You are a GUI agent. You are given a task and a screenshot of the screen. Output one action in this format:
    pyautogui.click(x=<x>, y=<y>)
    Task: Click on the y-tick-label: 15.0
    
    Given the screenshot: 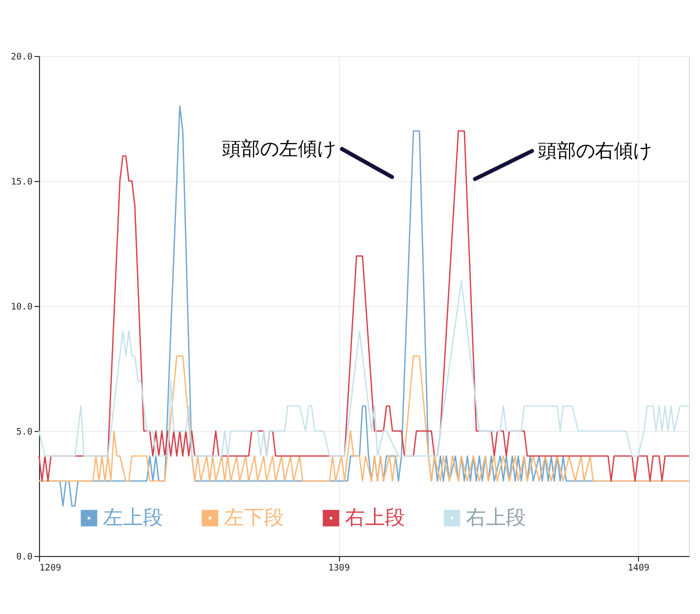 What is the action you would take?
    pyautogui.click(x=21, y=183)
    